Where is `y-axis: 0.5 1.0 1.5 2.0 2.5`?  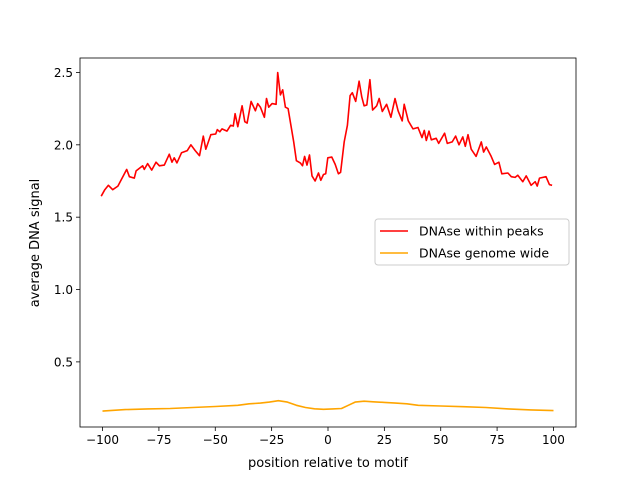 y-axis: 0.5 1.0 1.5 2.0 2.5 is located at coordinates (67, 217).